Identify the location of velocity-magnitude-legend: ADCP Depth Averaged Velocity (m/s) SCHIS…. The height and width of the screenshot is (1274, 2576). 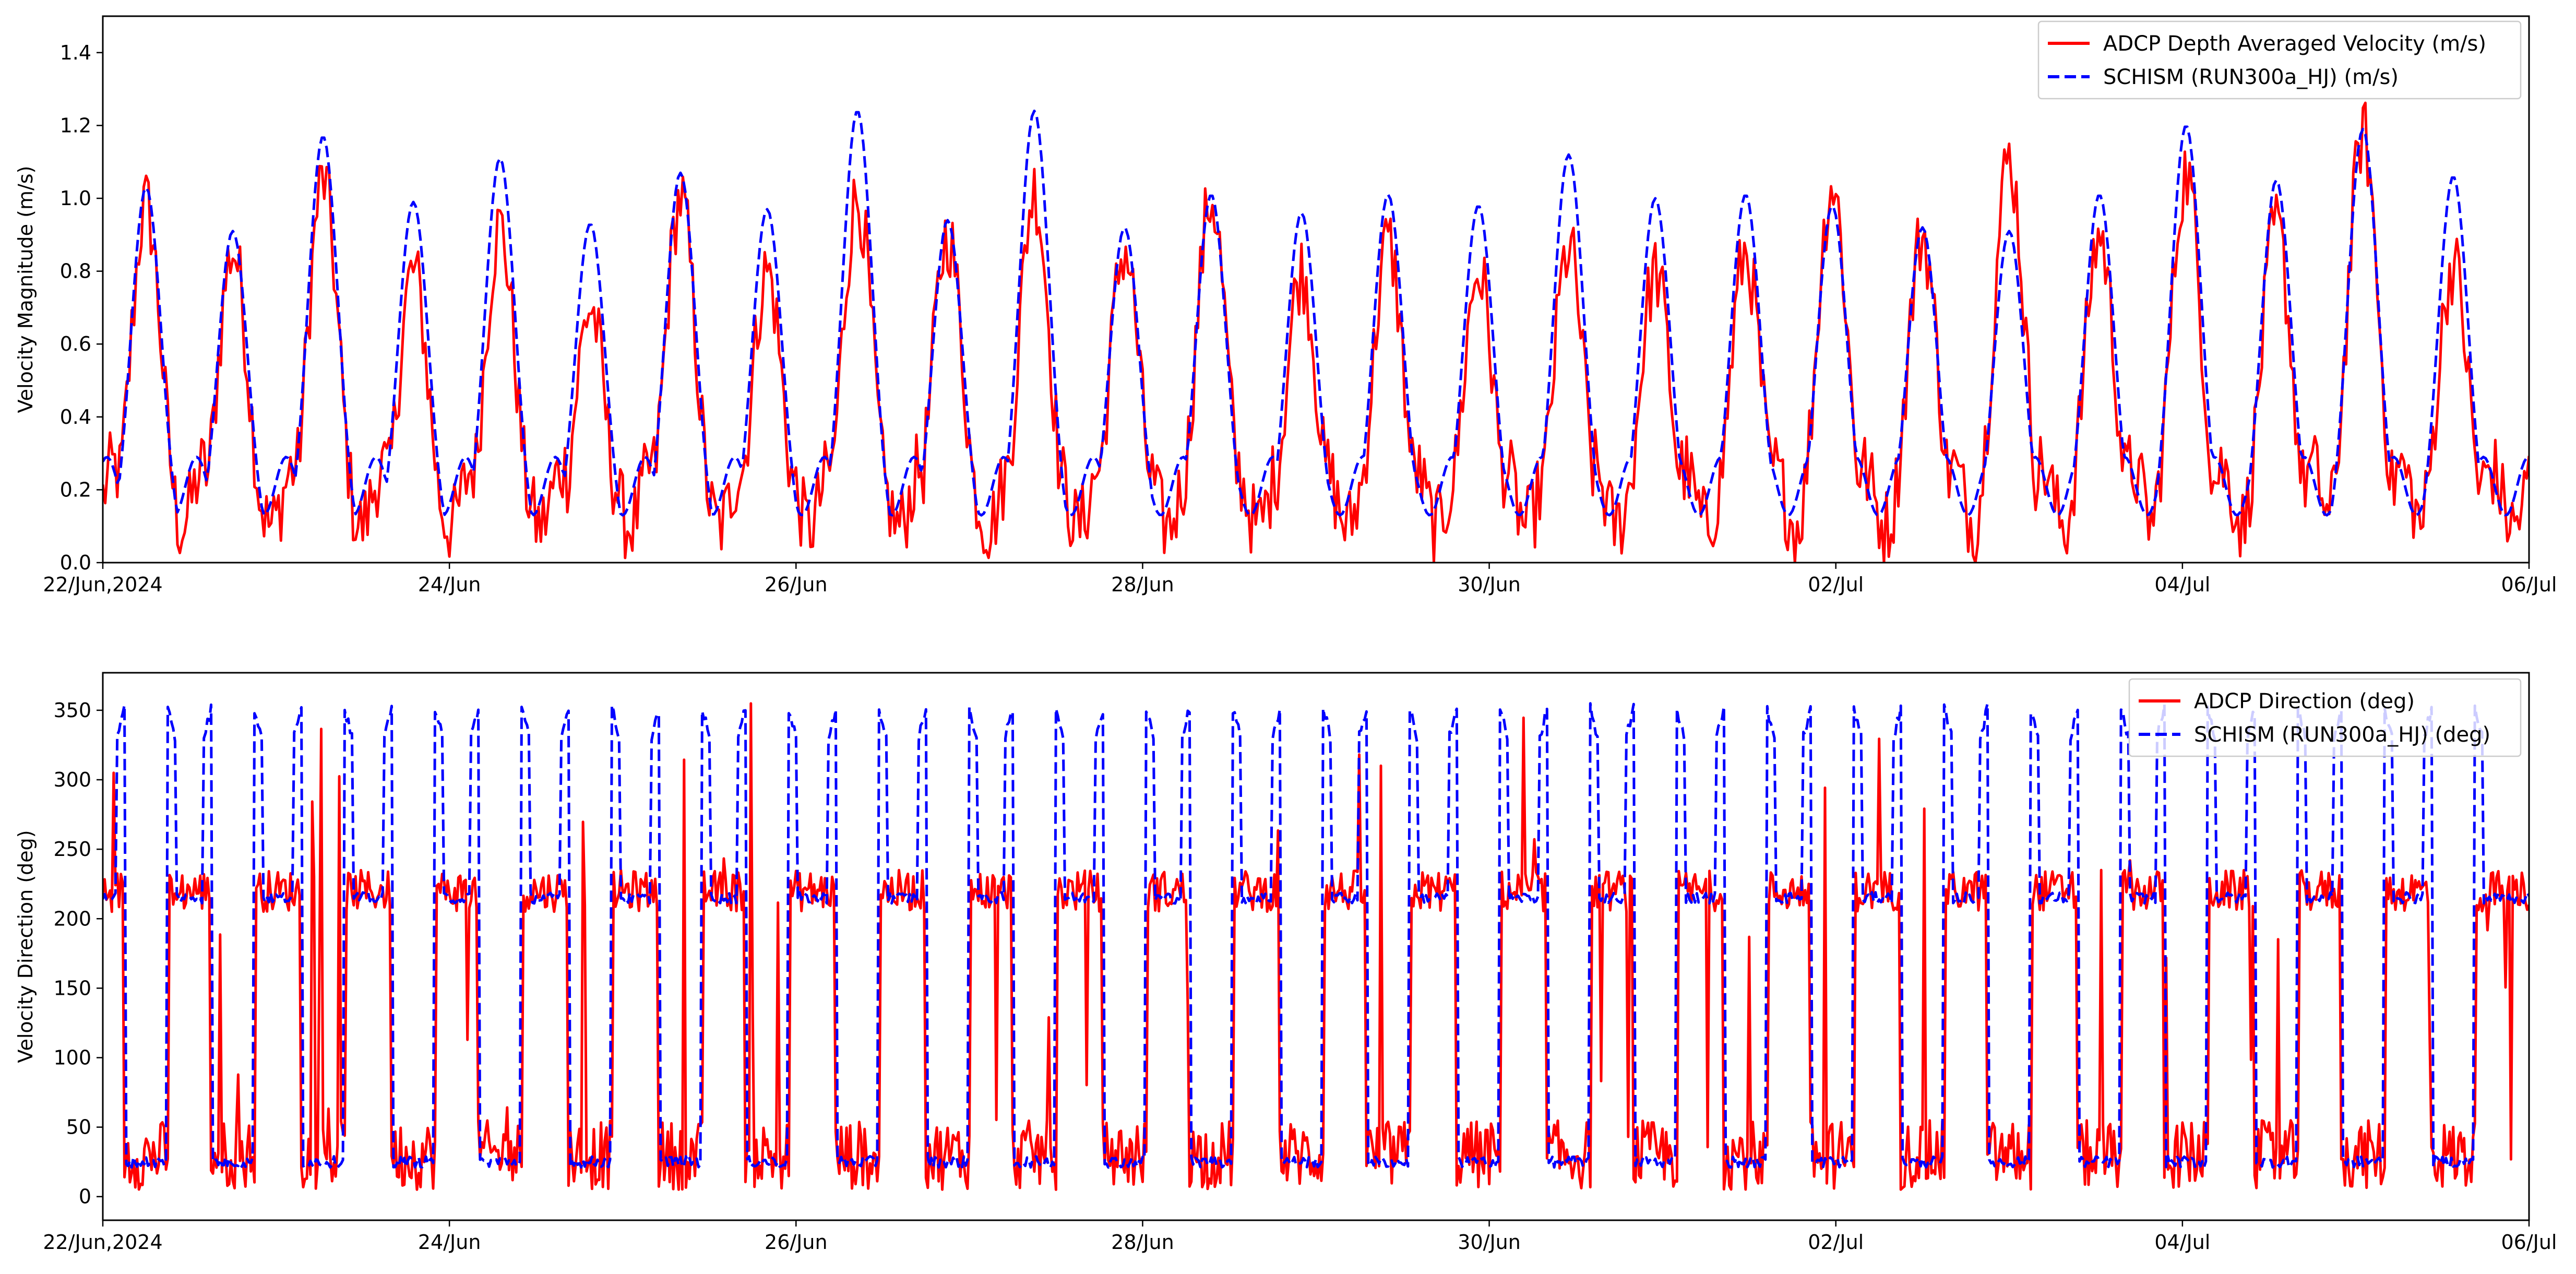
(2279, 60).